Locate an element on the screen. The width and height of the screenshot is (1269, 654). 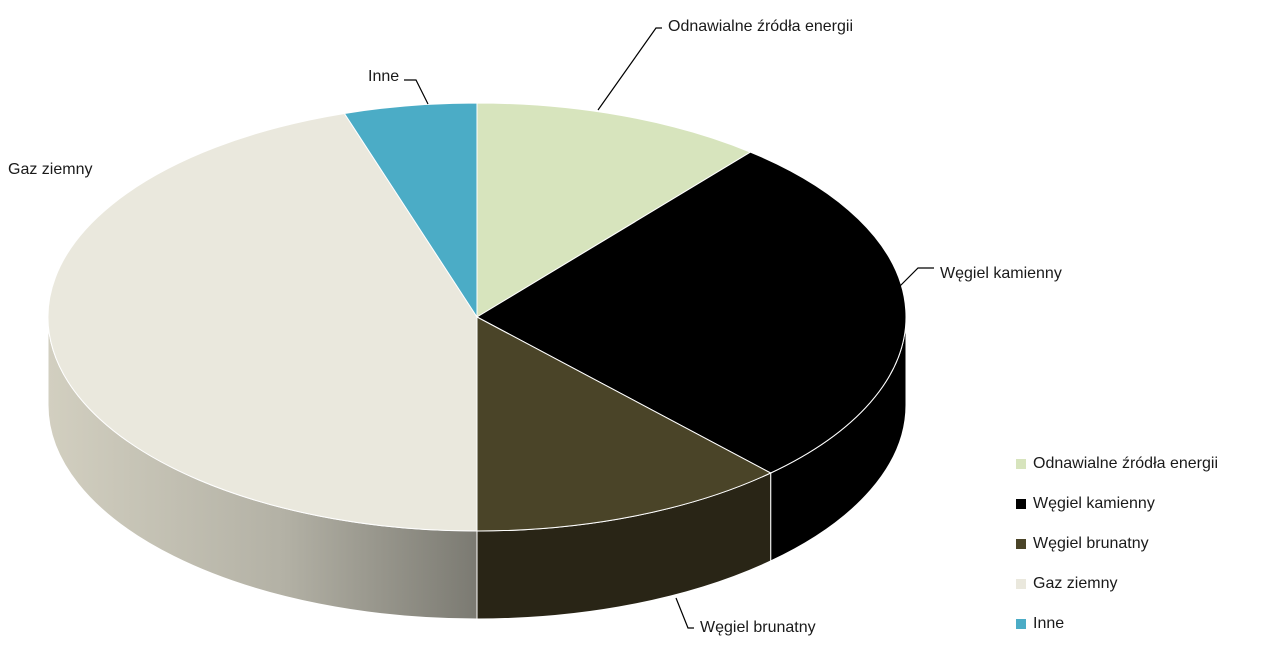
slice-label-odnawialne-zrodla-energii: Odnawialne źródła energii is located at coordinates (760, 26).